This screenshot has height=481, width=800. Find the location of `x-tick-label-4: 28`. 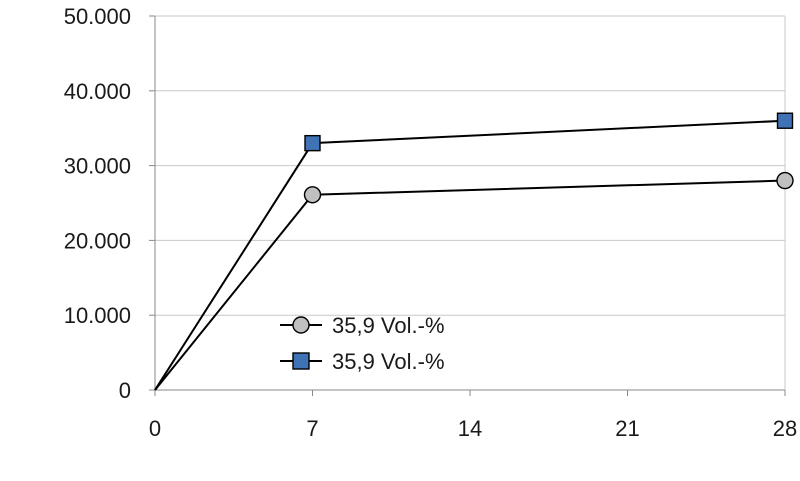

x-tick-label-4: 28 is located at coordinates (785, 428).